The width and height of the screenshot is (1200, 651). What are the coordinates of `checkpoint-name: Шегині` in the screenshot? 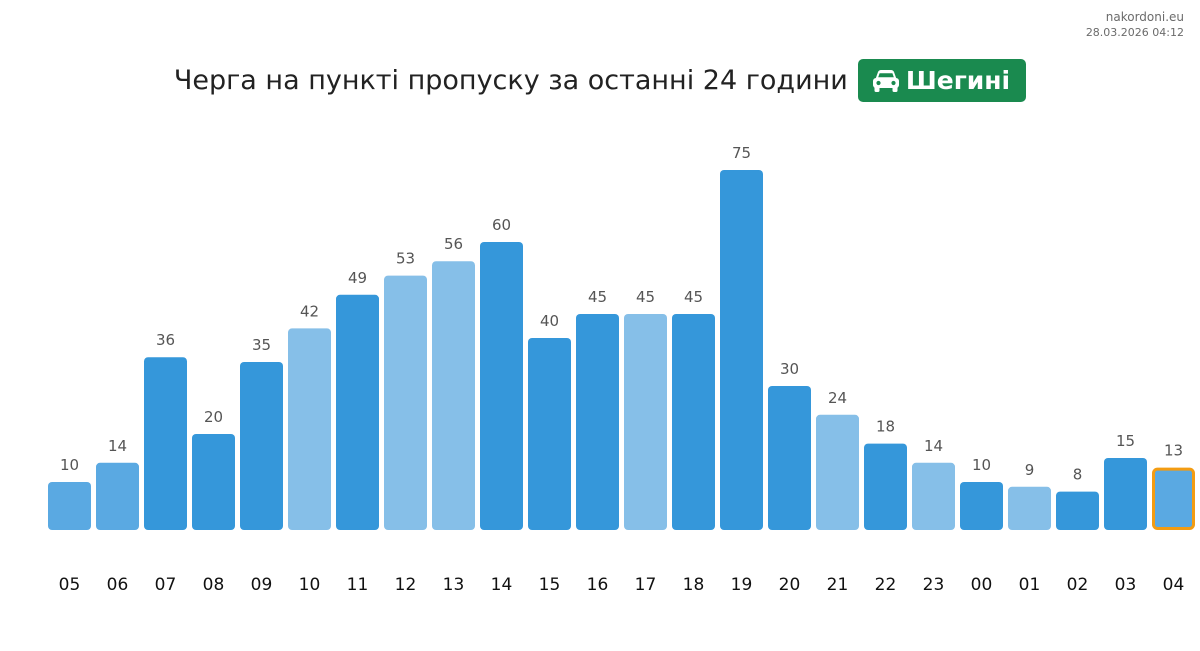 It's located at (958, 80).